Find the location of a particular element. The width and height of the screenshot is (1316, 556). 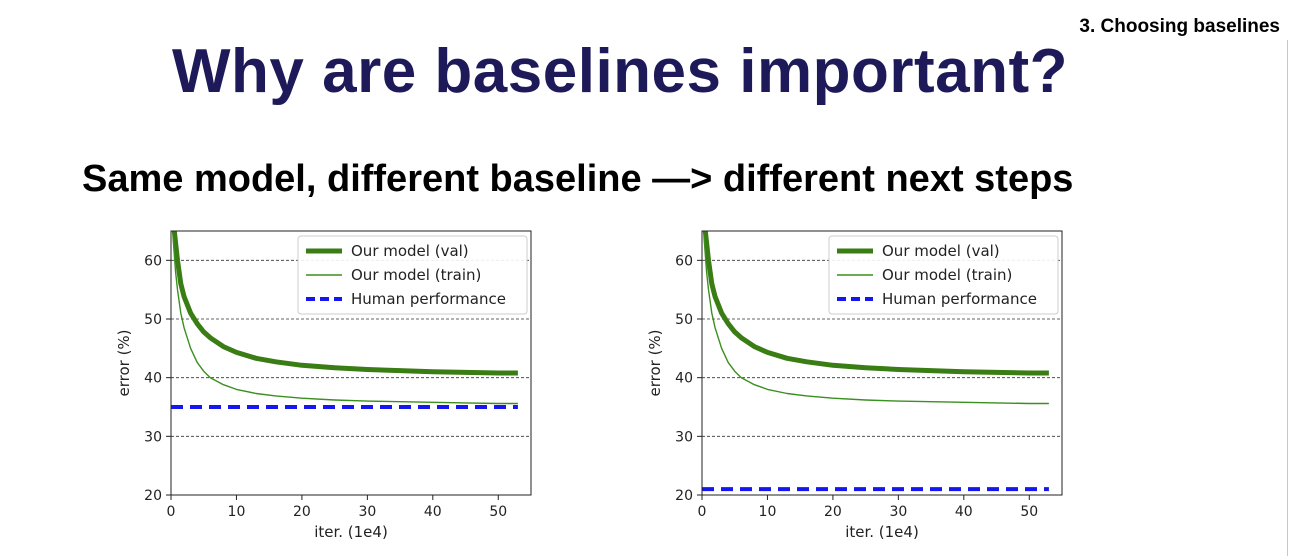

slide-title: Why are baselines important? is located at coordinates (620, 71).